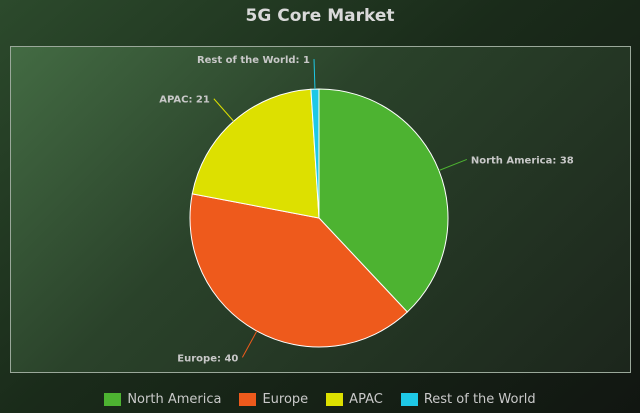 This screenshot has width=640, height=413. What do you see at coordinates (320, 16) in the screenshot?
I see `chart-title: 5G Core Market` at bounding box center [320, 16].